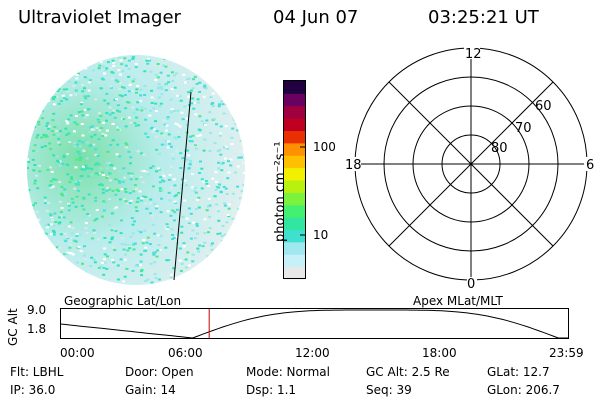  What do you see at coordinates (353, 165) in the screenshot?
I see `mlt-label-18: 18` at bounding box center [353, 165].